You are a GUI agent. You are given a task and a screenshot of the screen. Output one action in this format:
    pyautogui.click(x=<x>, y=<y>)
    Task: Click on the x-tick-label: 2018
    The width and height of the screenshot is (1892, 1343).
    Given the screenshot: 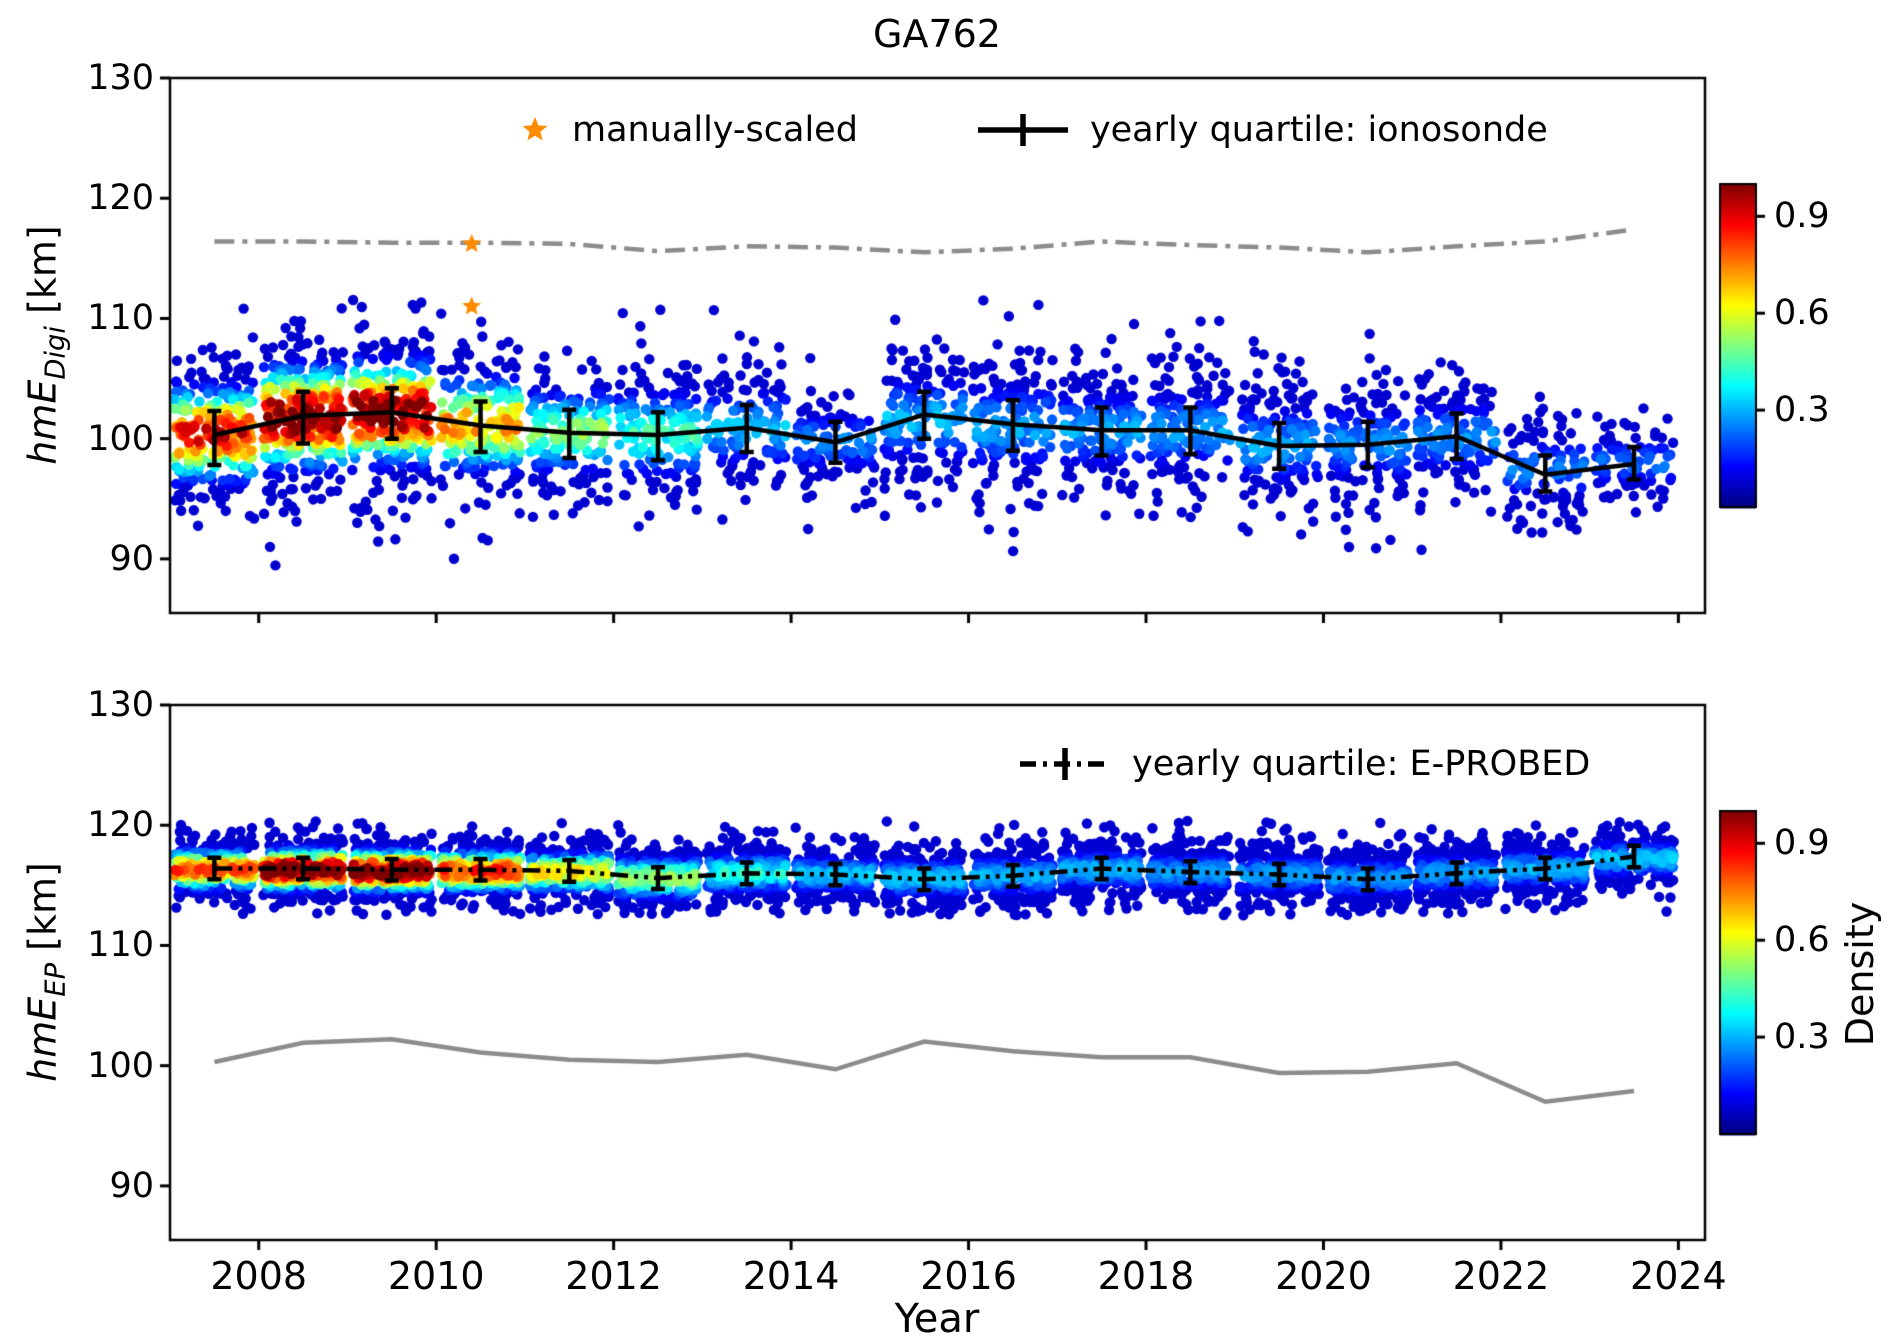 What is the action you would take?
    pyautogui.click(x=1146, y=1276)
    